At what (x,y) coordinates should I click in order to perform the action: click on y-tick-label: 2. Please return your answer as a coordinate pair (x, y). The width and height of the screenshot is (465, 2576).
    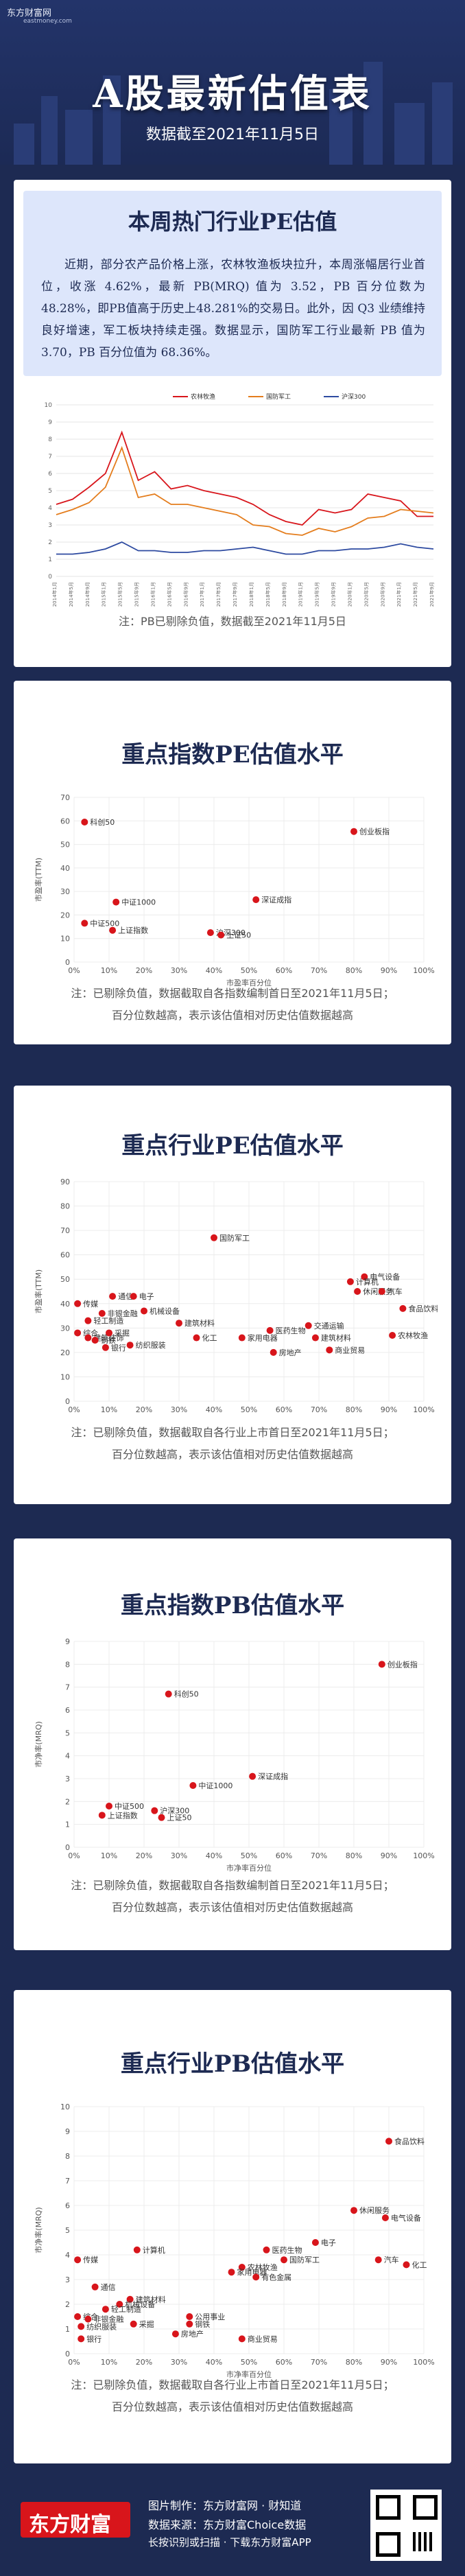
    Looking at the image, I should click on (50, 542).